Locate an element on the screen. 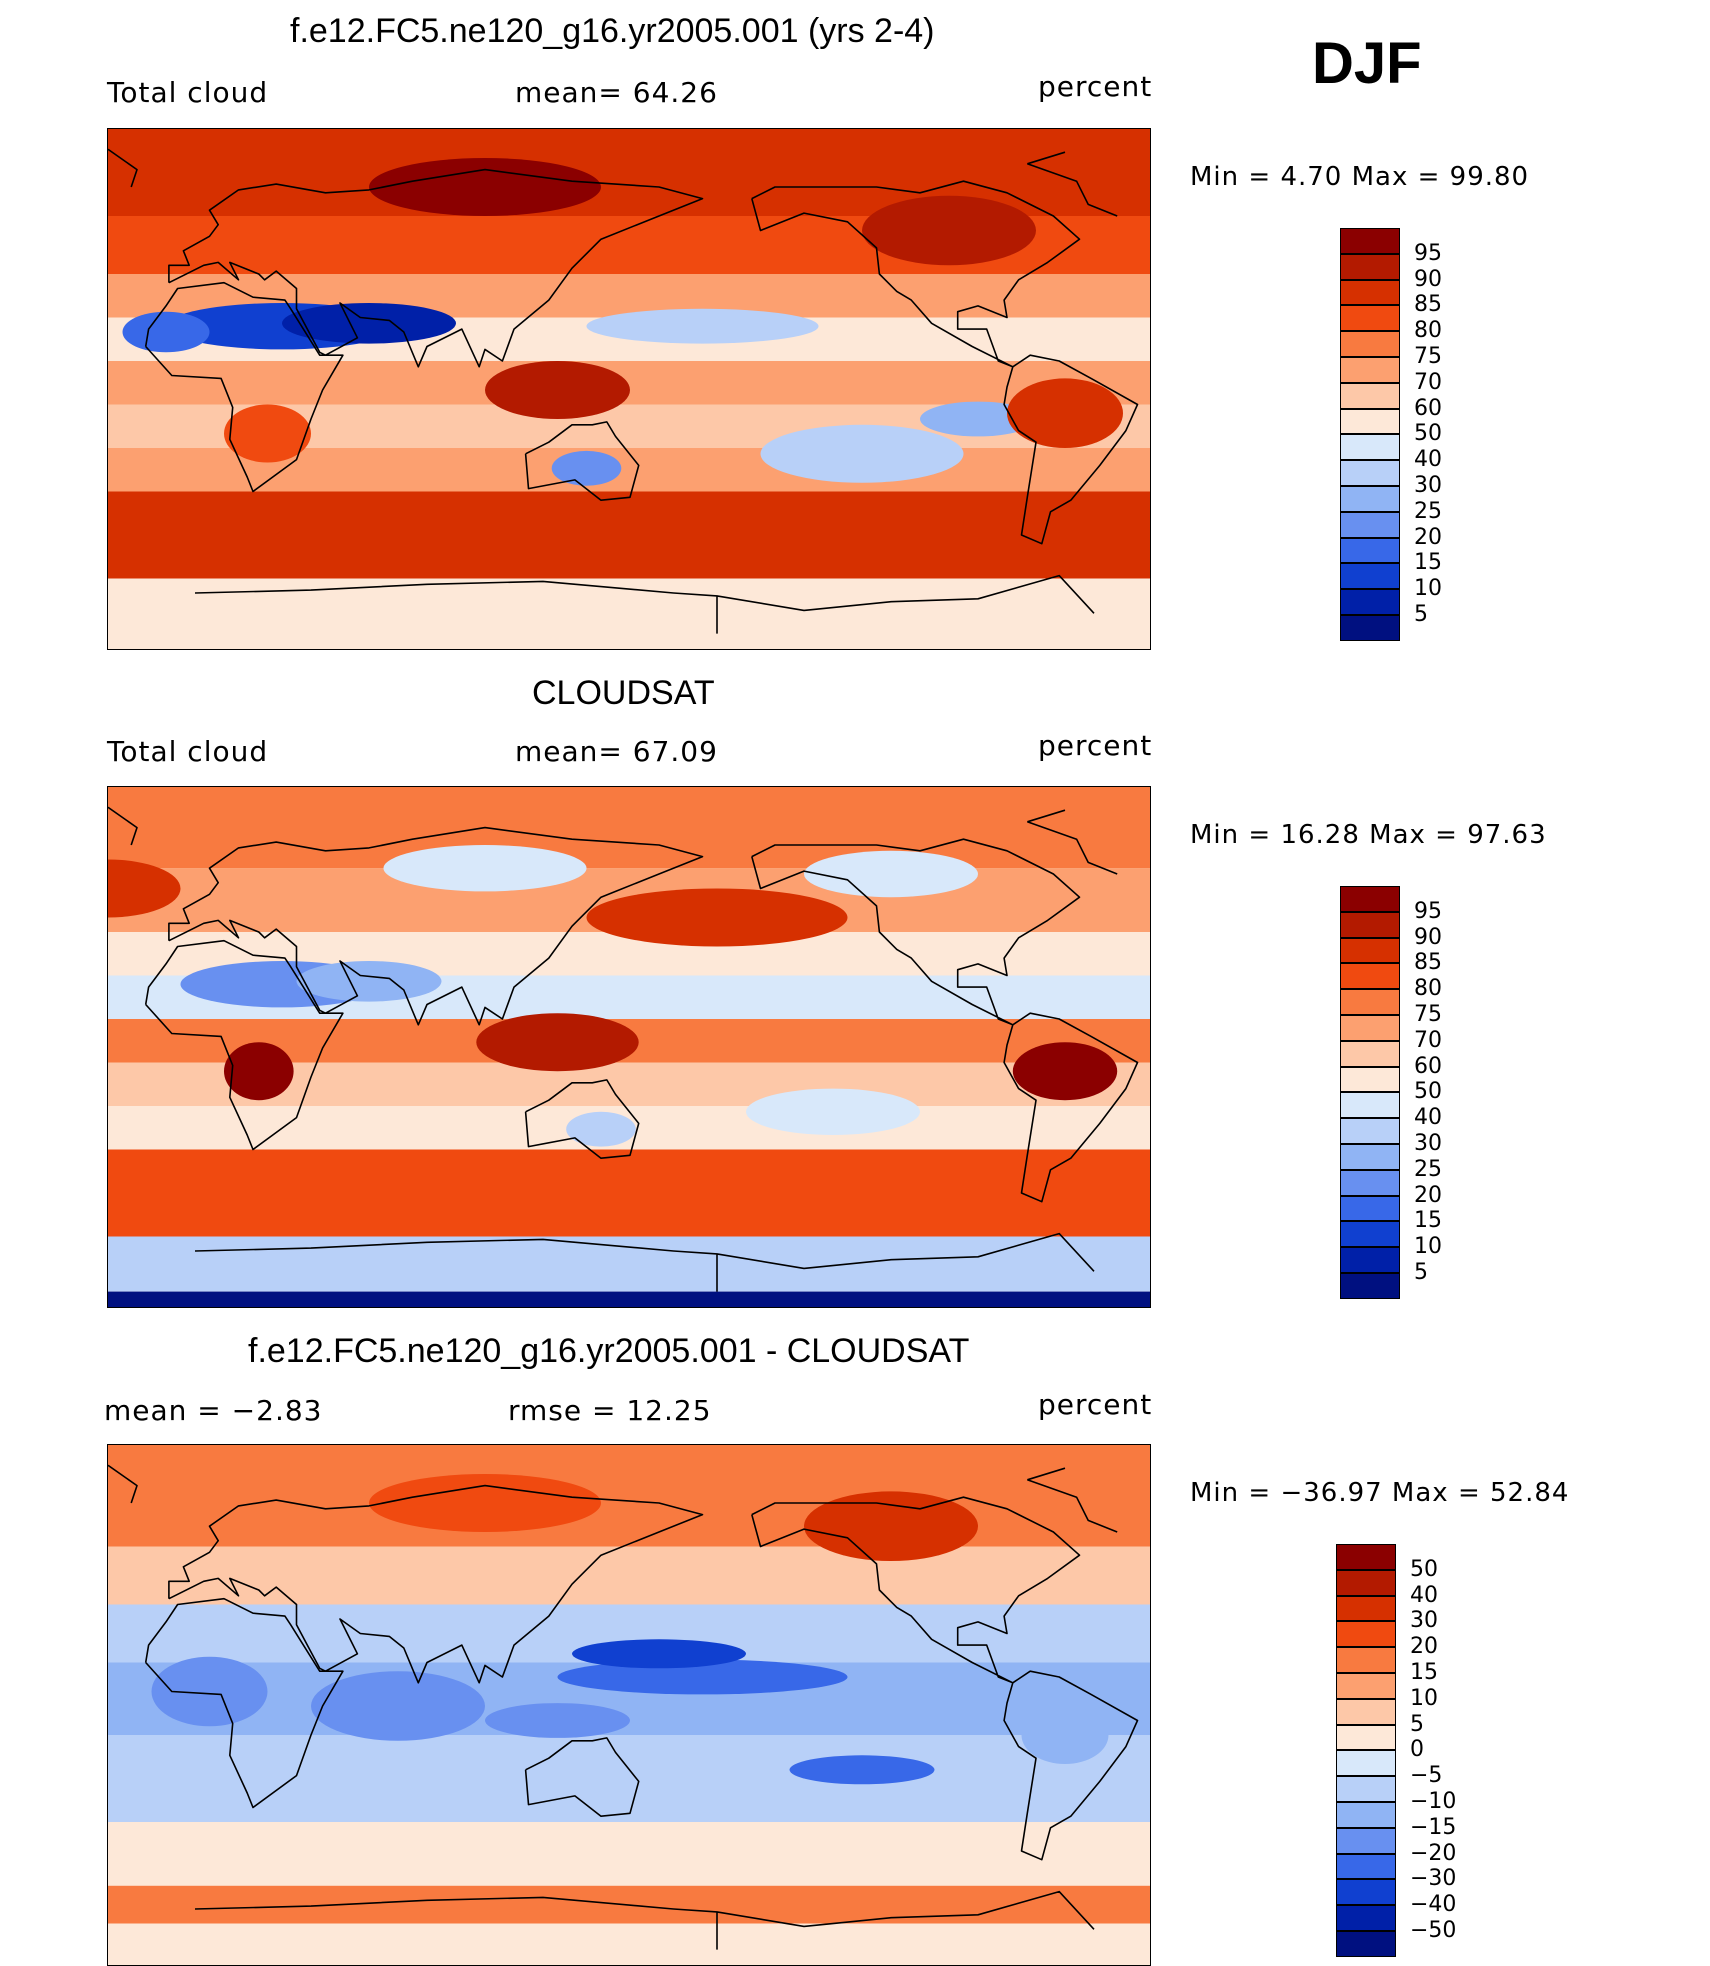 This screenshot has width=1710, height=1966. colorbar-tick-label: 80 is located at coordinates (1428, 330).